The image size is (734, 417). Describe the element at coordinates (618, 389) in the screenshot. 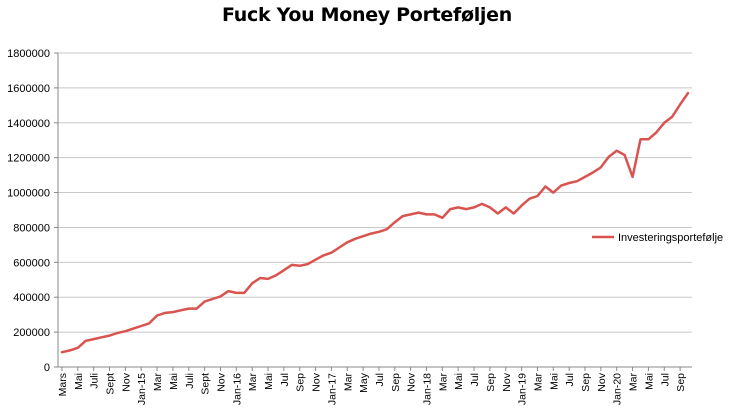

I see `x-tick-label: Jan-20` at that location.